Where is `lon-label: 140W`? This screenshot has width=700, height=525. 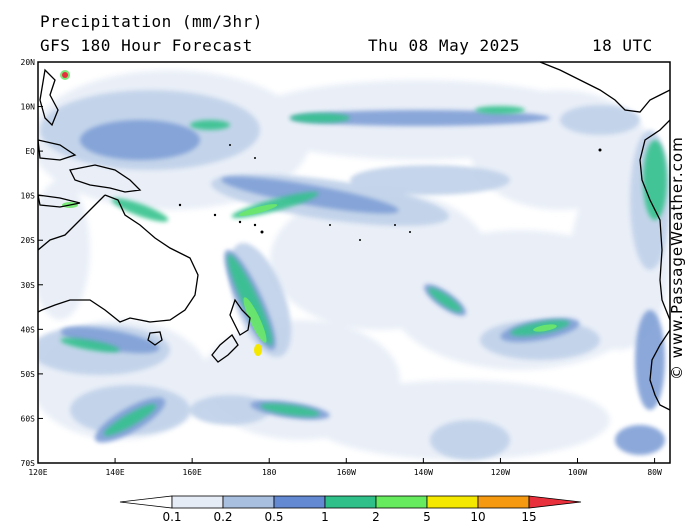 lon-label: 140W is located at coordinates (423, 472).